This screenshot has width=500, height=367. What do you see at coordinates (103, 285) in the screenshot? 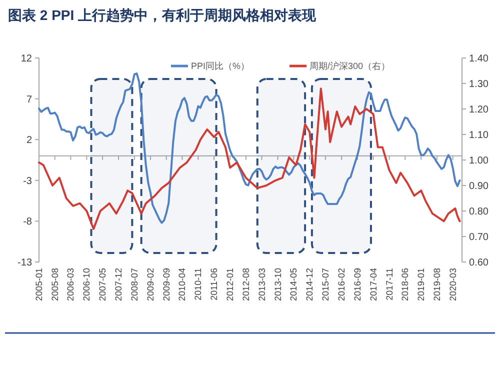
I see `x-tick-label: 2007-05` at bounding box center [103, 285].